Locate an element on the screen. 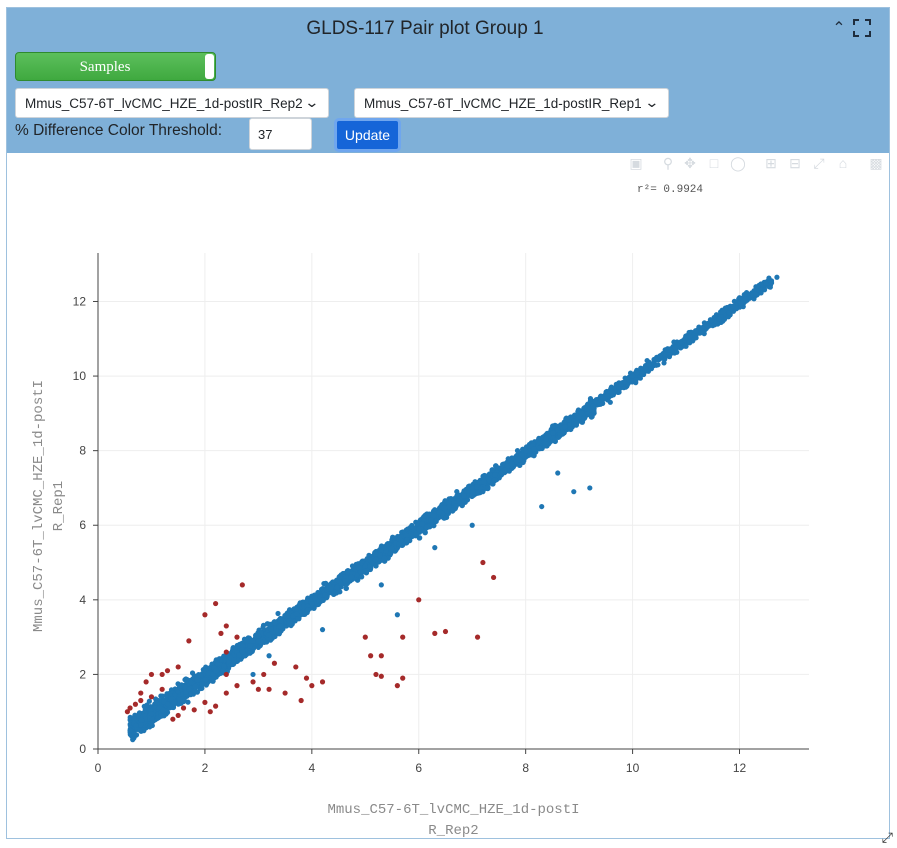 The image size is (897, 848). autoscale-icon: ⤢ is located at coordinates (819, 163).